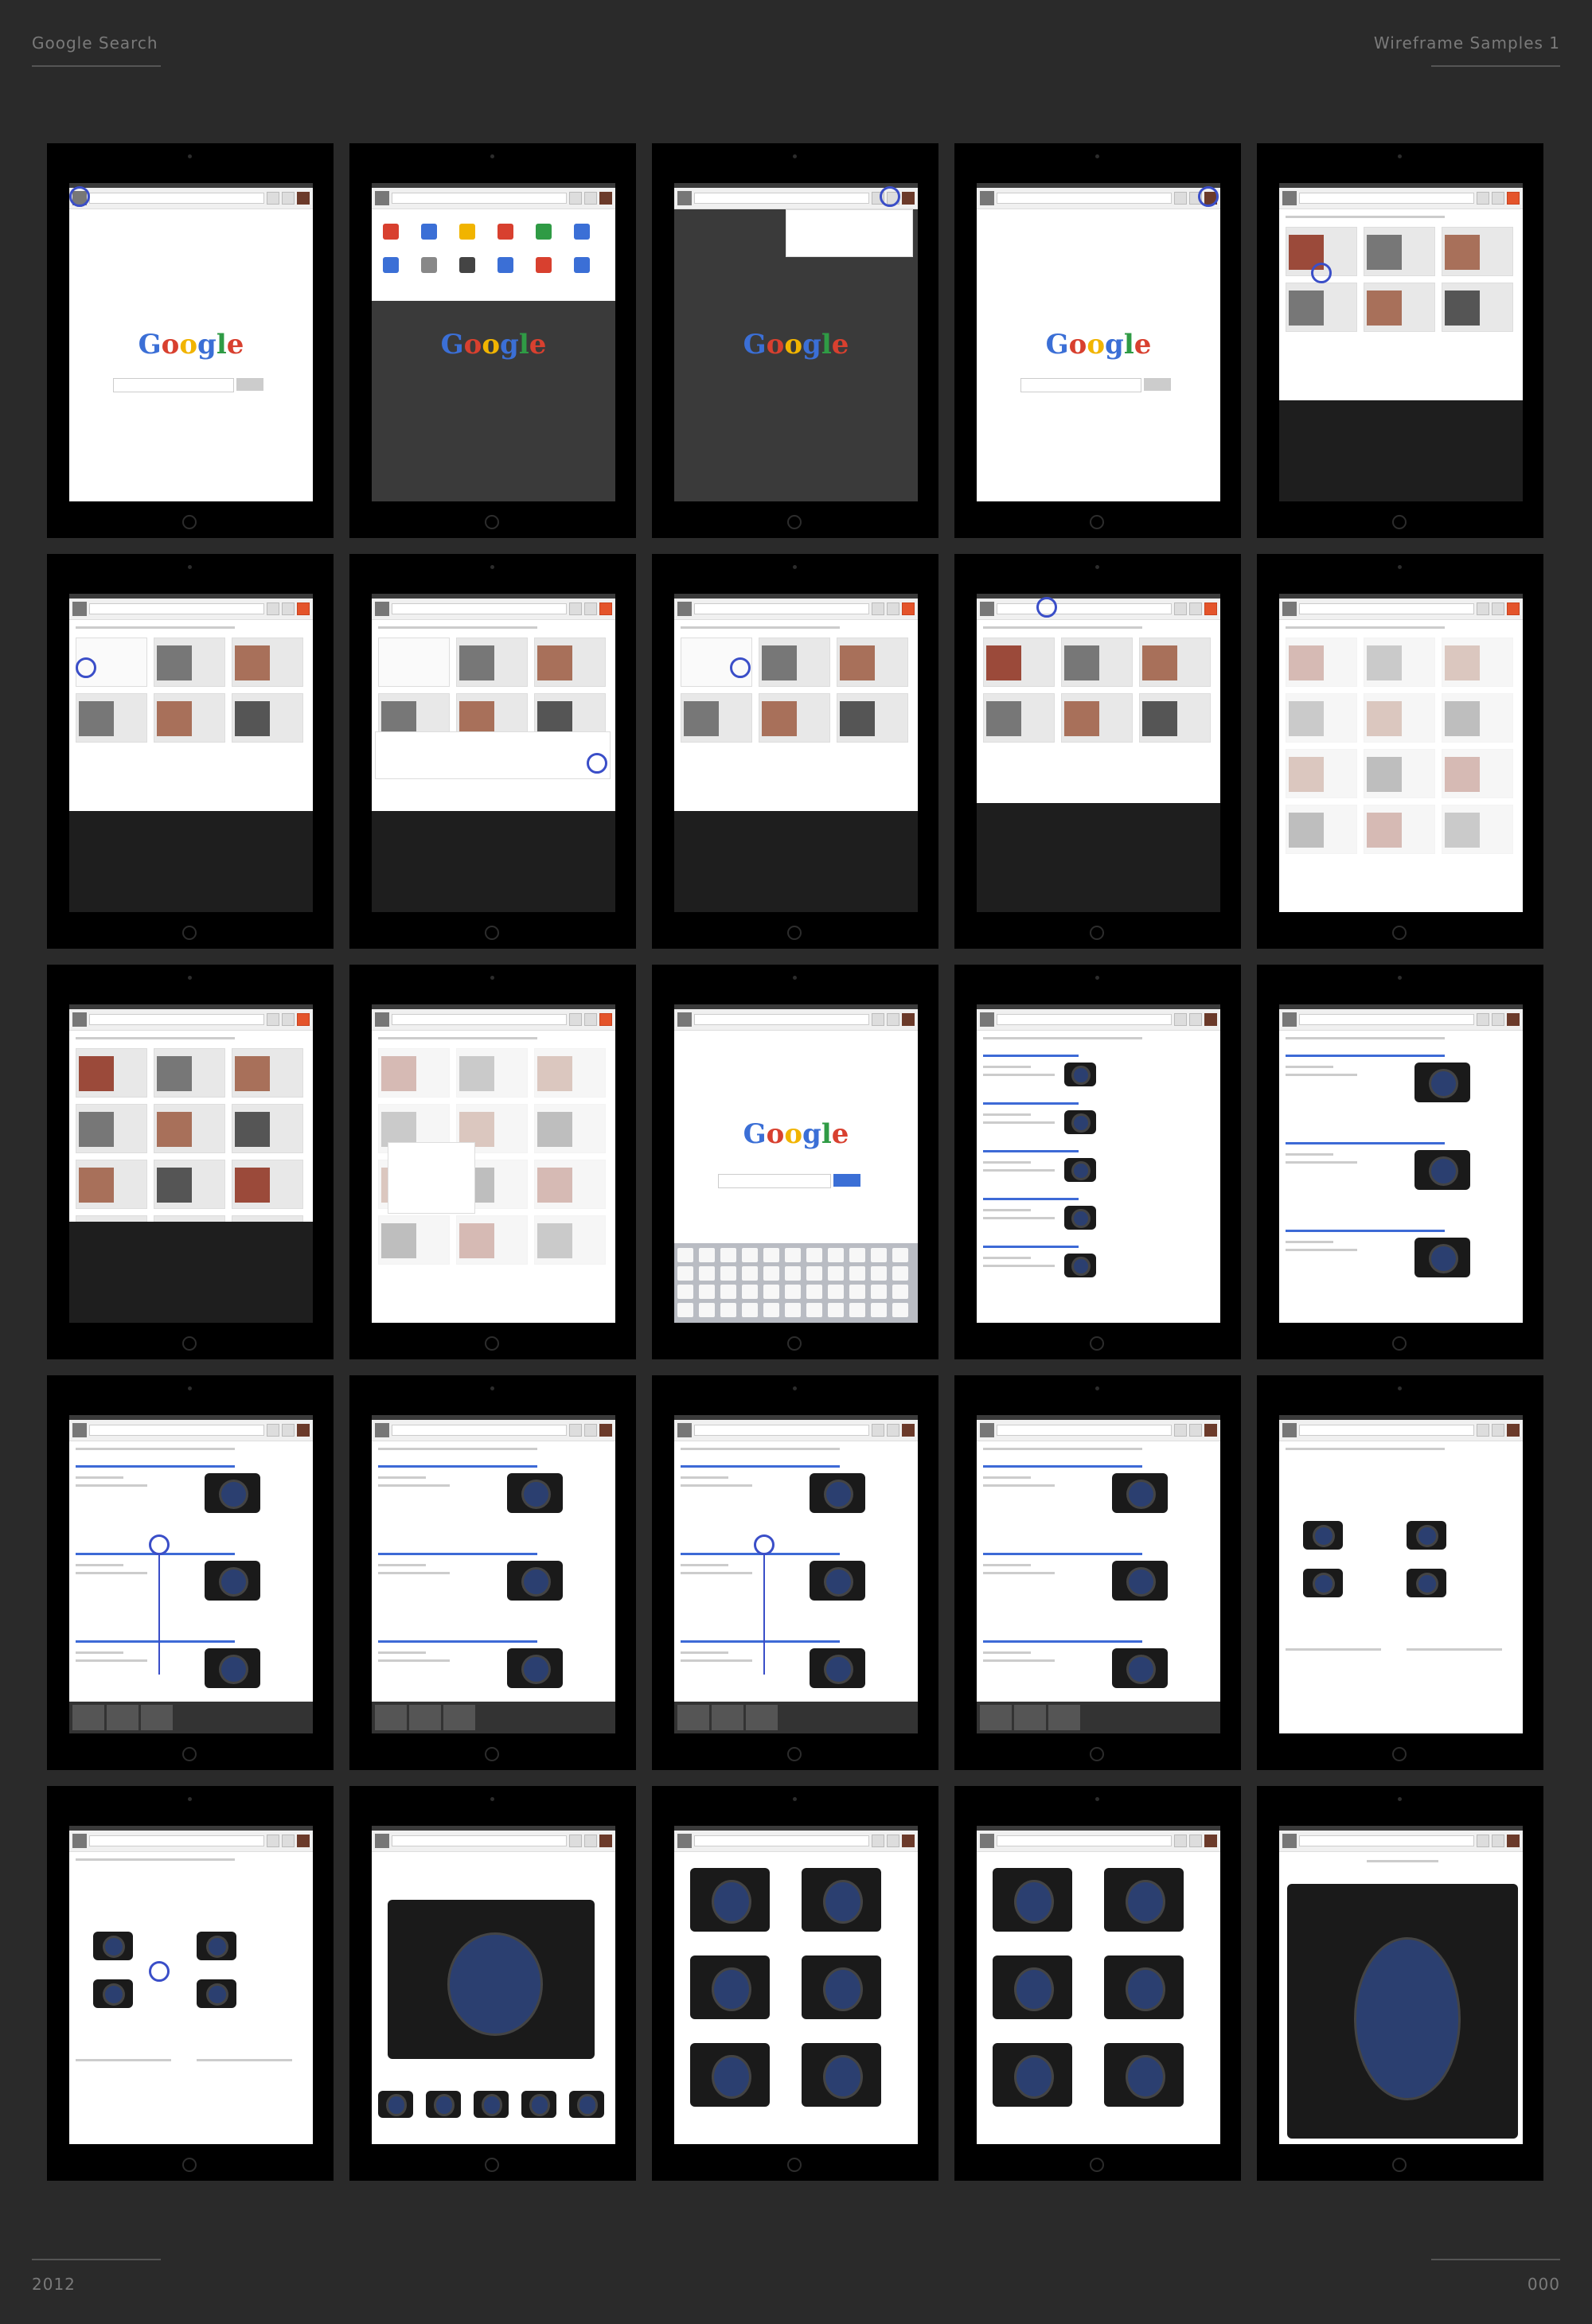 The width and height of the screenshot is (1592, 2324). Describe the element at coordinates (493, 755) in the screenshot. I see `comment-box` at that location.